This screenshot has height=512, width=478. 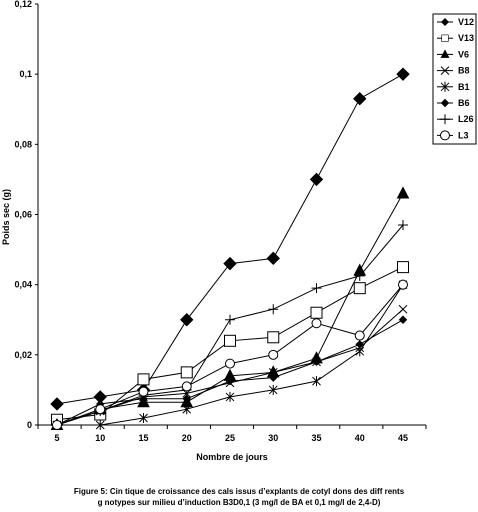 I want to click on legend-marker-v6, so click(x=445, y=53).